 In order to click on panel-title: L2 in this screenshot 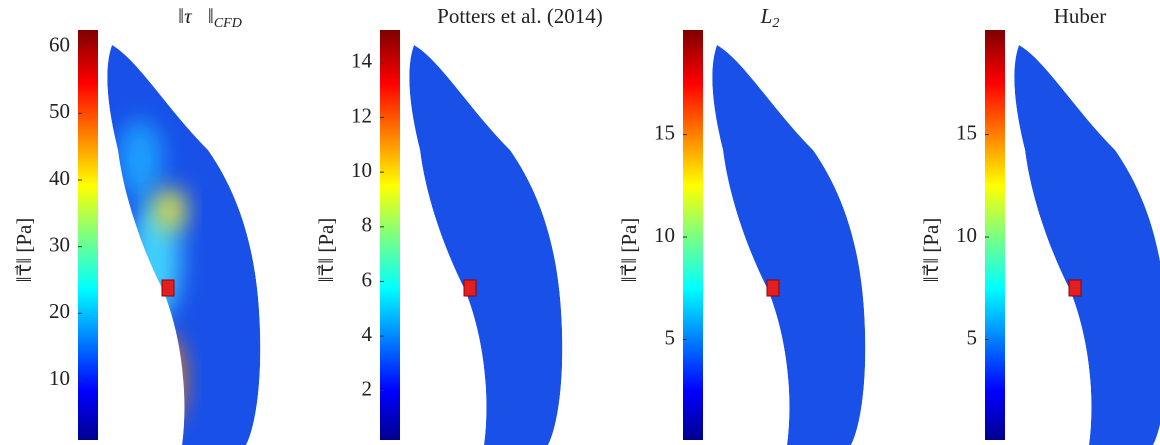, I will do `click(770, 17)`.